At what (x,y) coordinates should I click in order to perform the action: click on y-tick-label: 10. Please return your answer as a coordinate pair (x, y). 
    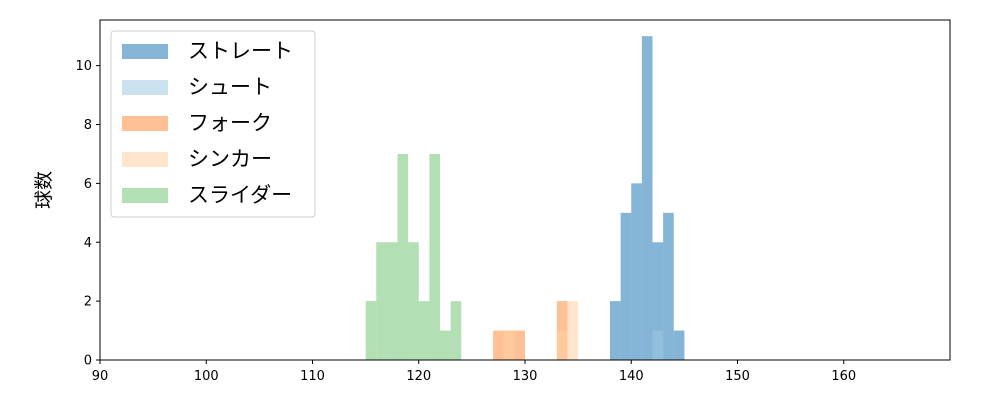
    Looking at the image, I should click on (83, 66).